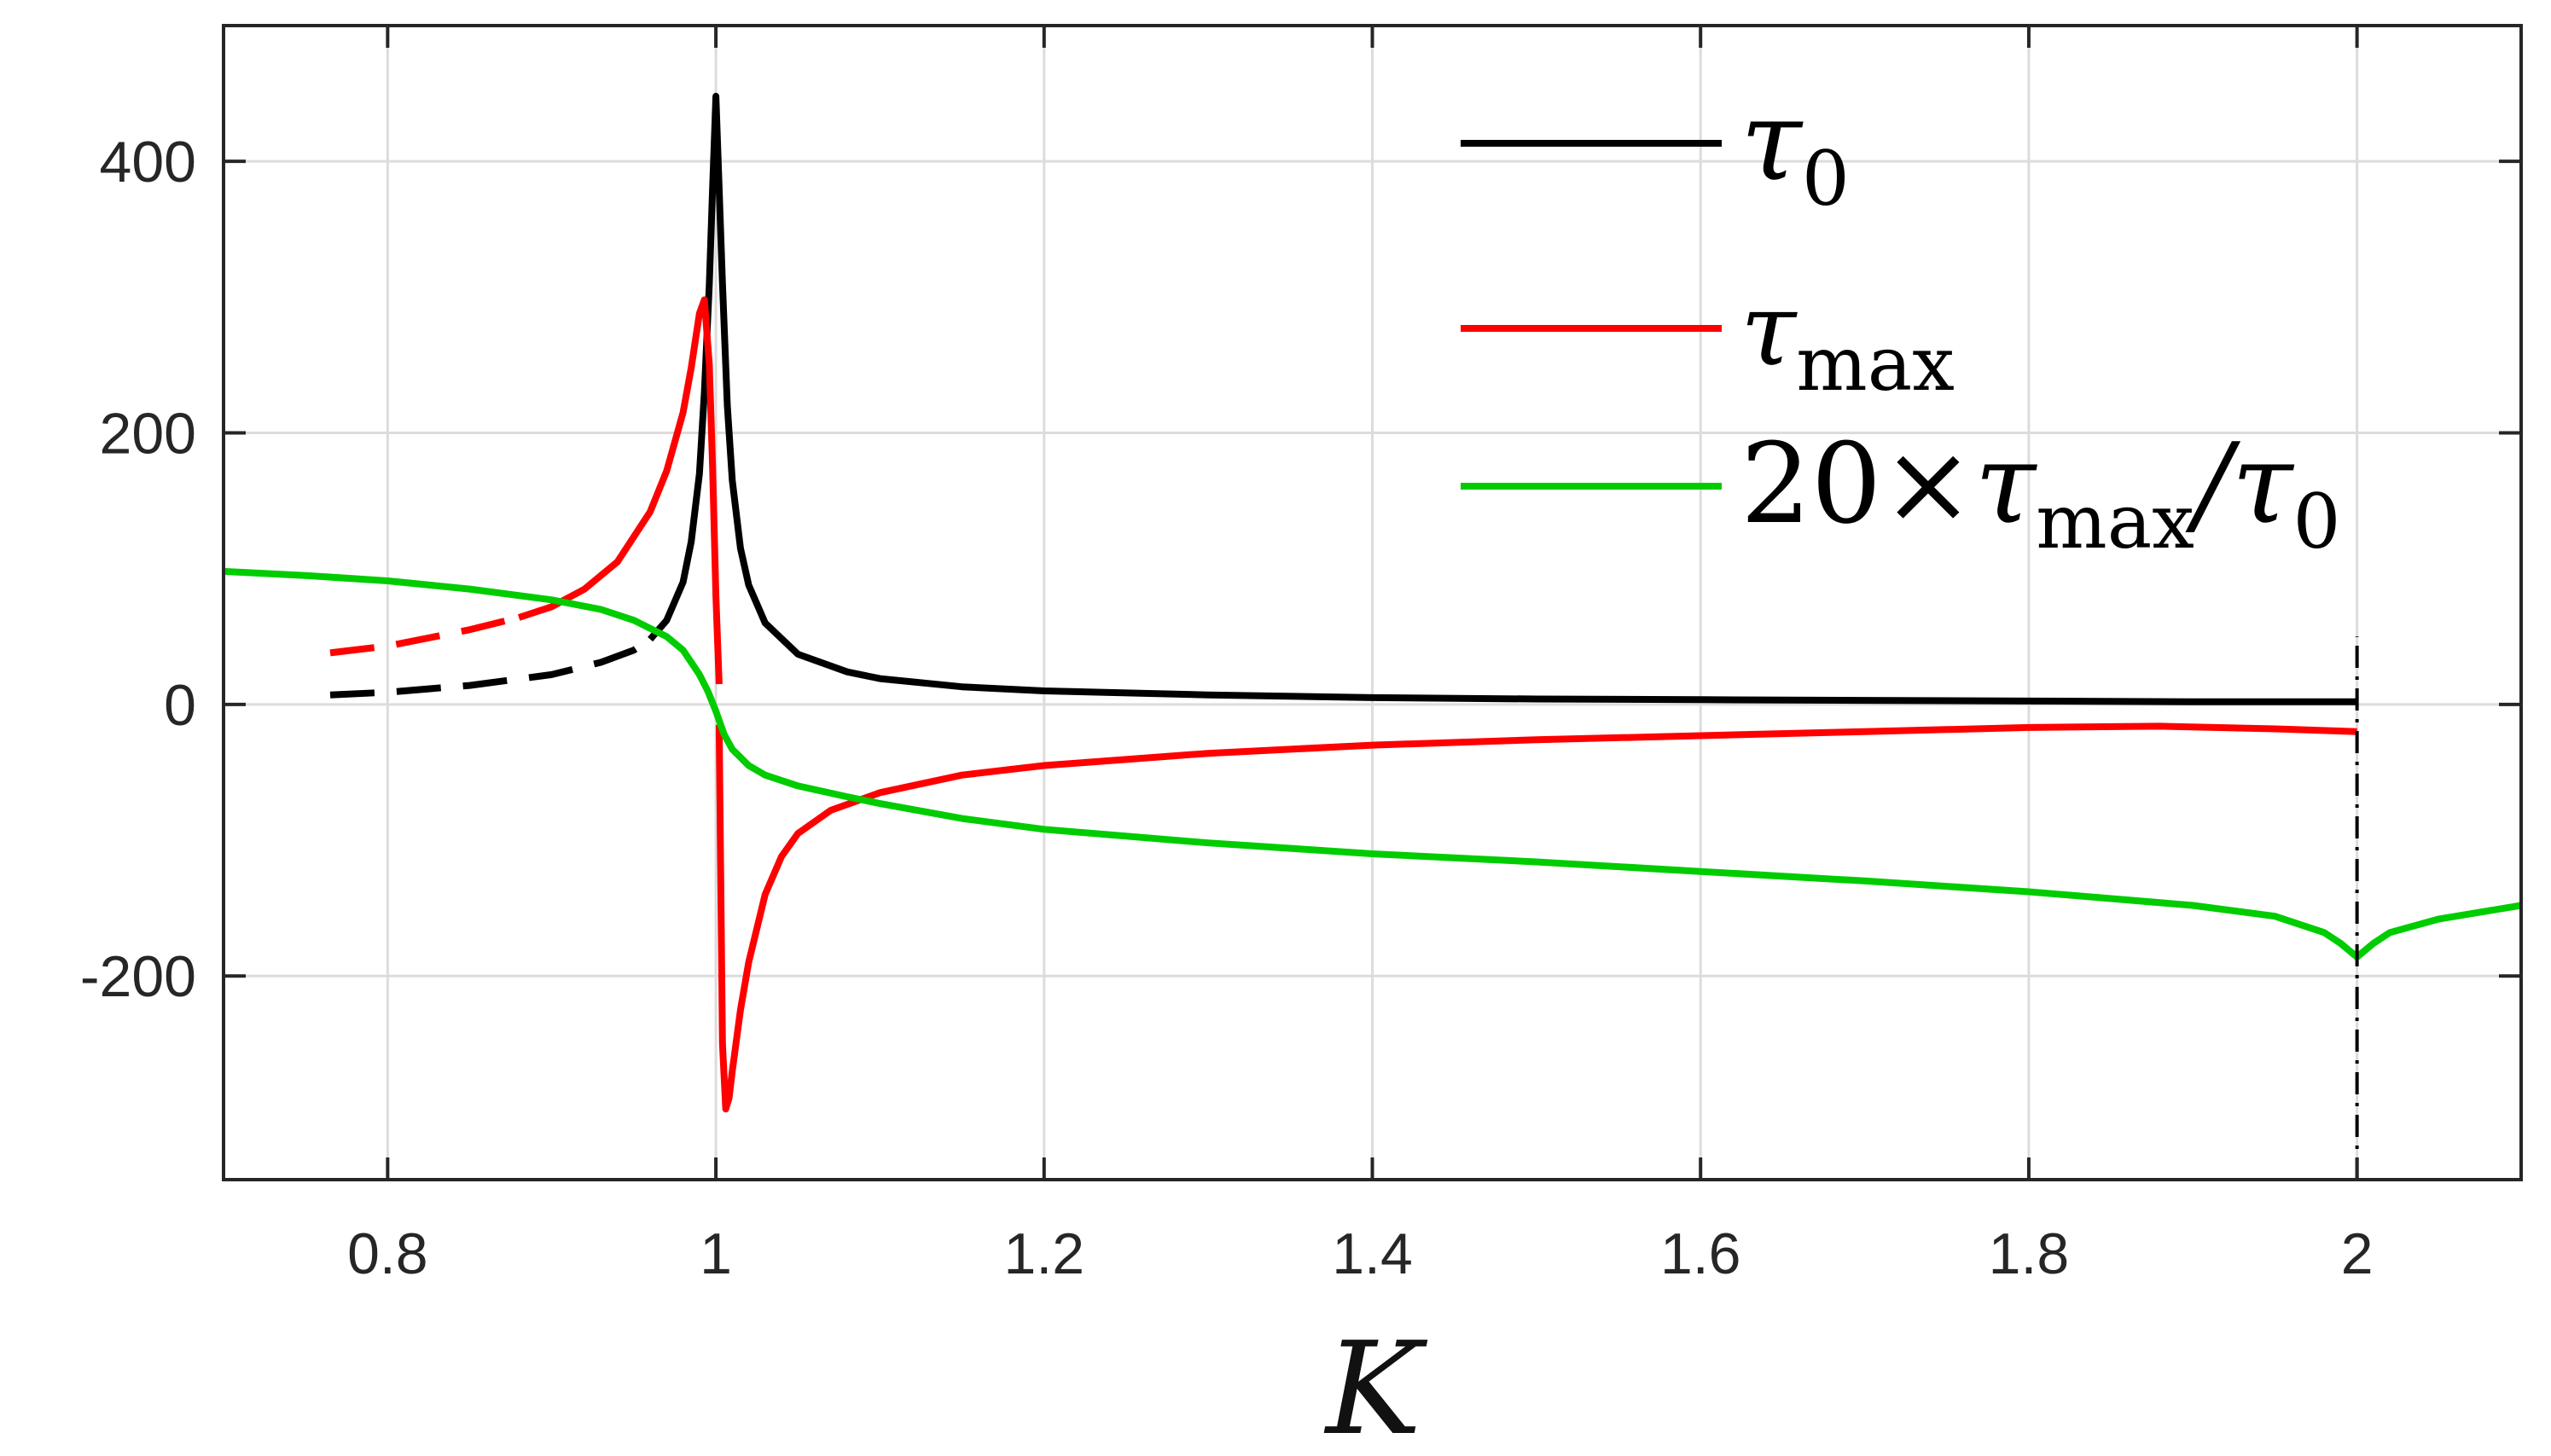  What do you see at coordinates (2029, 1253) in the screenshot?
I see `x-tick-label: 1.8` at bounding box center [2029, 1253].